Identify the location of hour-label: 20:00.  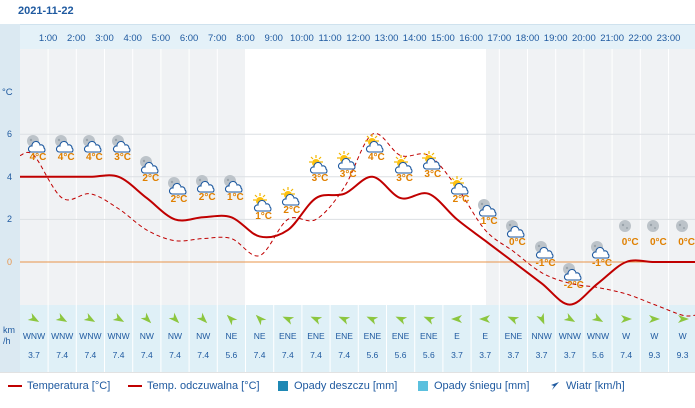
(584, 38).